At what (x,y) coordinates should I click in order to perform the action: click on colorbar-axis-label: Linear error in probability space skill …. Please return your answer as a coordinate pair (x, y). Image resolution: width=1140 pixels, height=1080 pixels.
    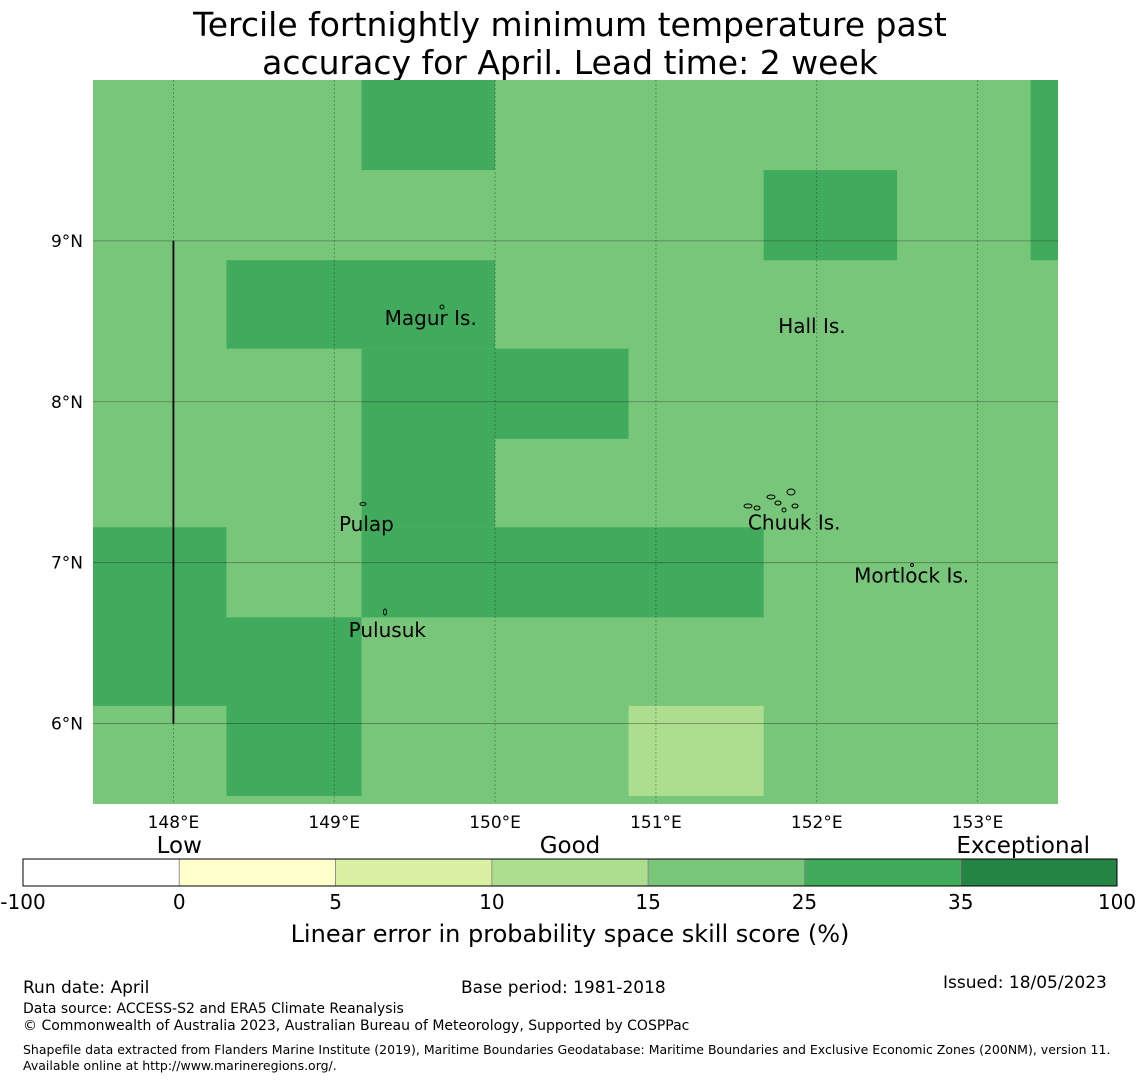
    Looking at the image, I should click on (570, 934).